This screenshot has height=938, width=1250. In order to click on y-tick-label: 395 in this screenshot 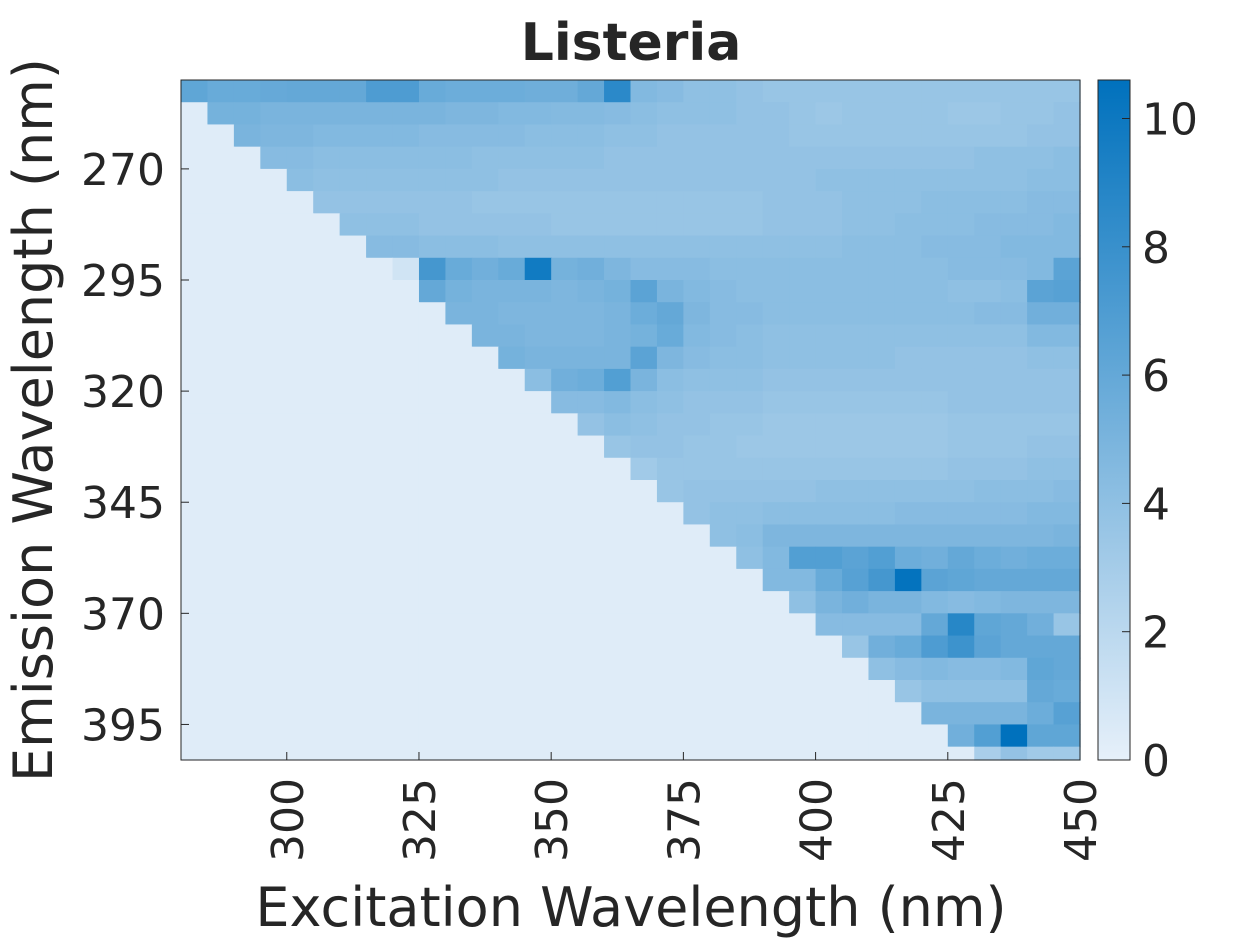, I will do `click(123, 725)`.